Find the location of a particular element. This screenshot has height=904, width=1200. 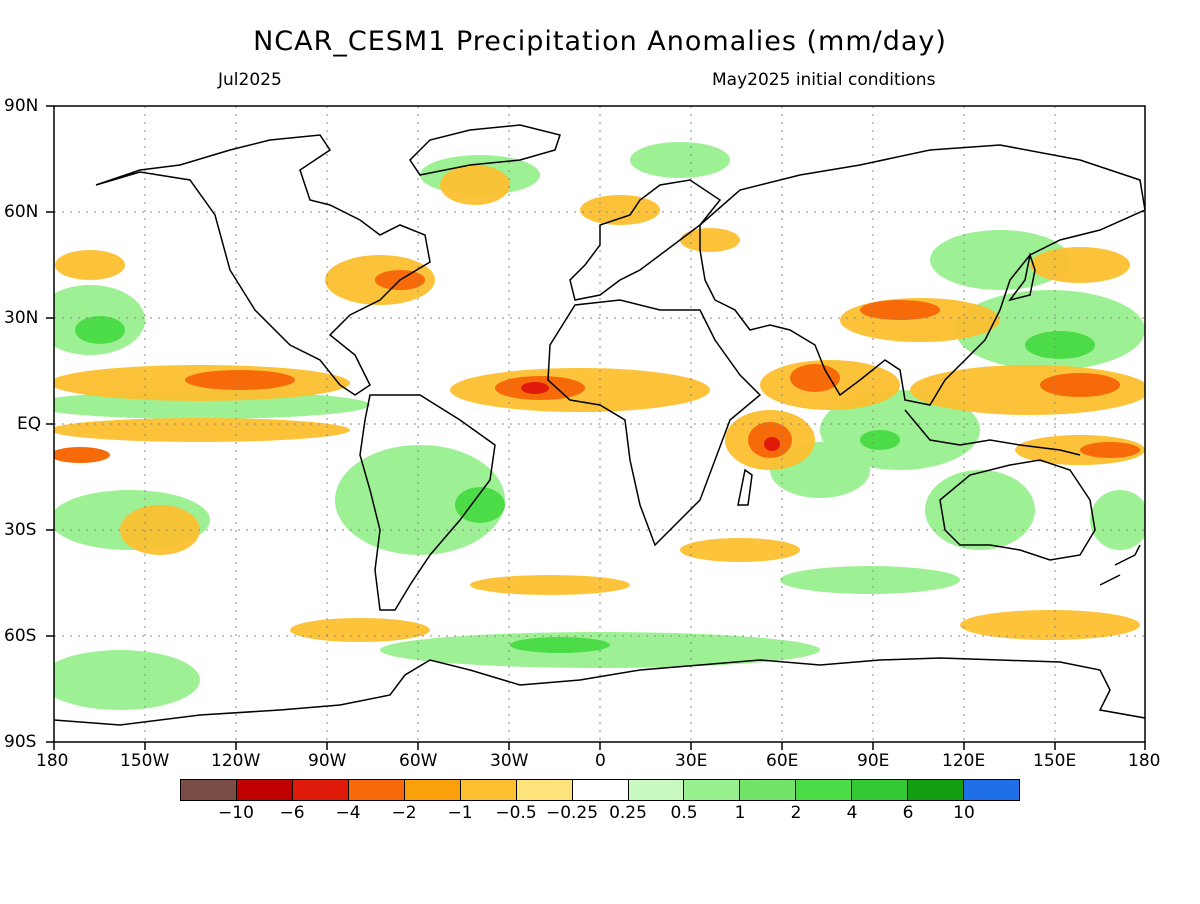

colorbar-tick-label: −10 is located at coordinates (236, 813).